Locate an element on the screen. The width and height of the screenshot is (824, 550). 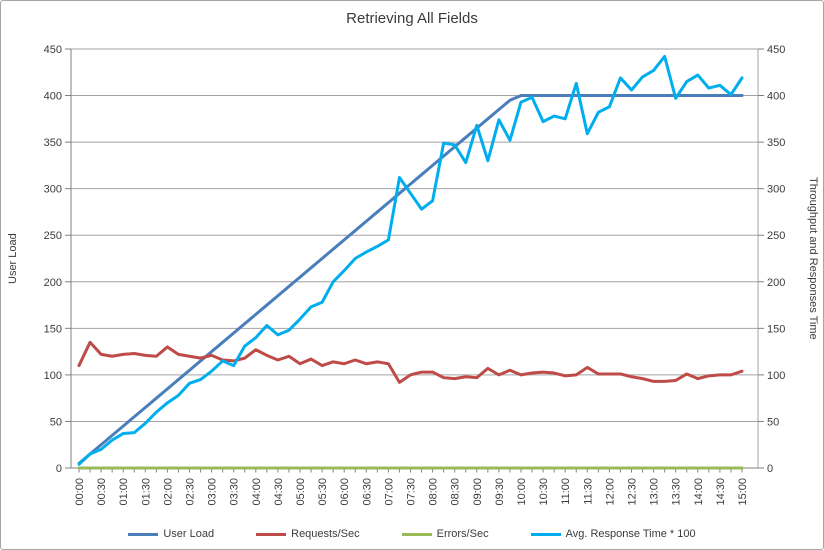
x-tick-label: 12:30 is located at coordinates (633, 492).